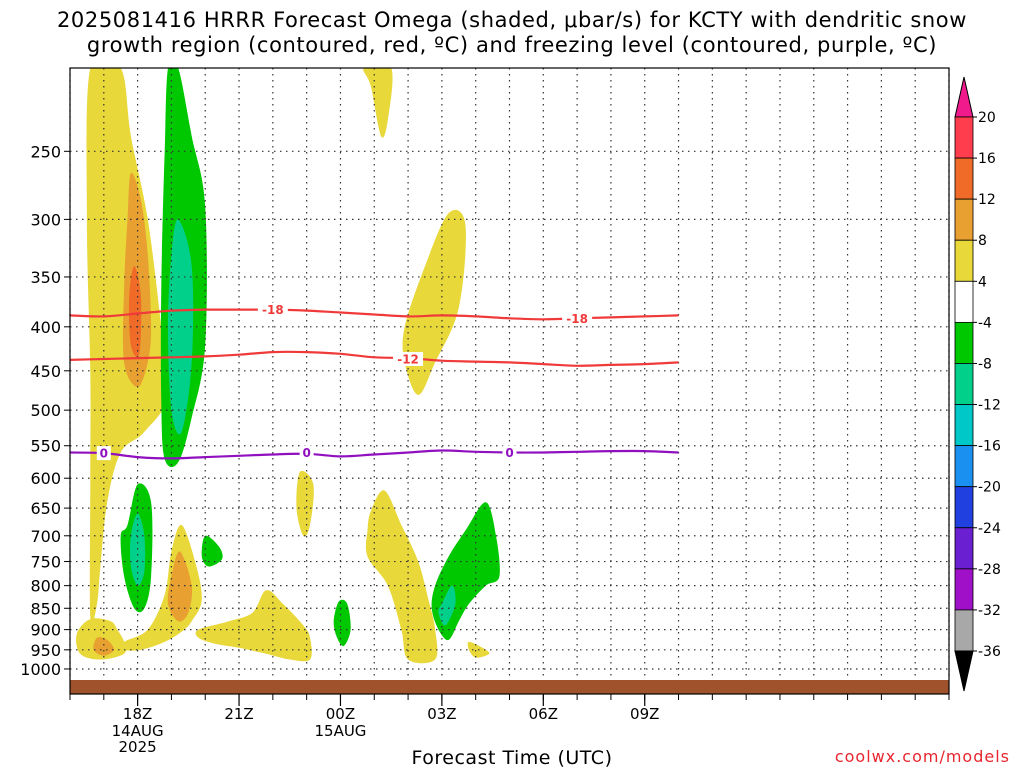 This screenshot has height=769, width=1024. What do you see at coordinates (989, 570) in the screenshot?
I see `colorbar-label--28: -28` at bounding box center [989, 570].